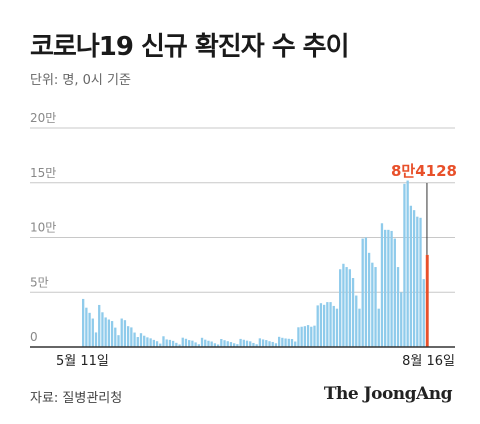 Image resolution: width=480 pixels, height=424 pixels. What do you see at coordinates (190, 47) in the screenshot?
I see `chart-title: 코로나19 신규 확진자 수 추이` at bounding box center [190, 47].